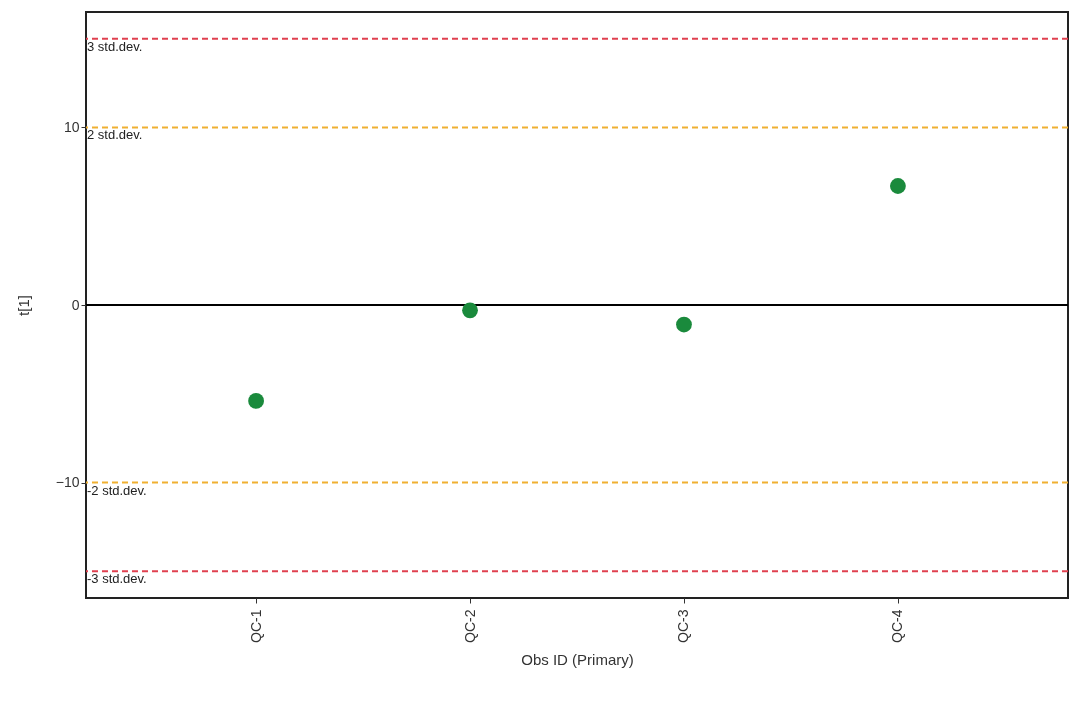 Image resolution: width=1080 pixels, height=704 pixels. Describe the element at coordinates (117, 490) in the screenshot. I see `ref-line-label: -2 std.dev.` at that location.